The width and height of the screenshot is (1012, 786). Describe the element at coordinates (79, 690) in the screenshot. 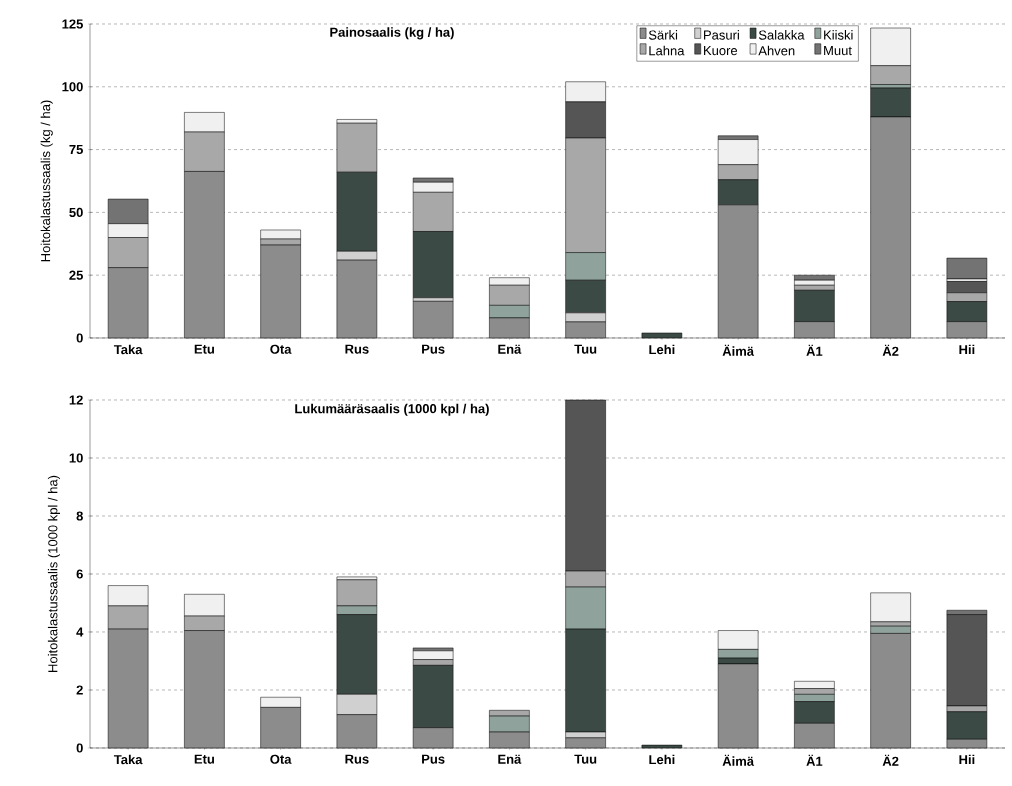

I see `y-tick-label: 2` at that location.